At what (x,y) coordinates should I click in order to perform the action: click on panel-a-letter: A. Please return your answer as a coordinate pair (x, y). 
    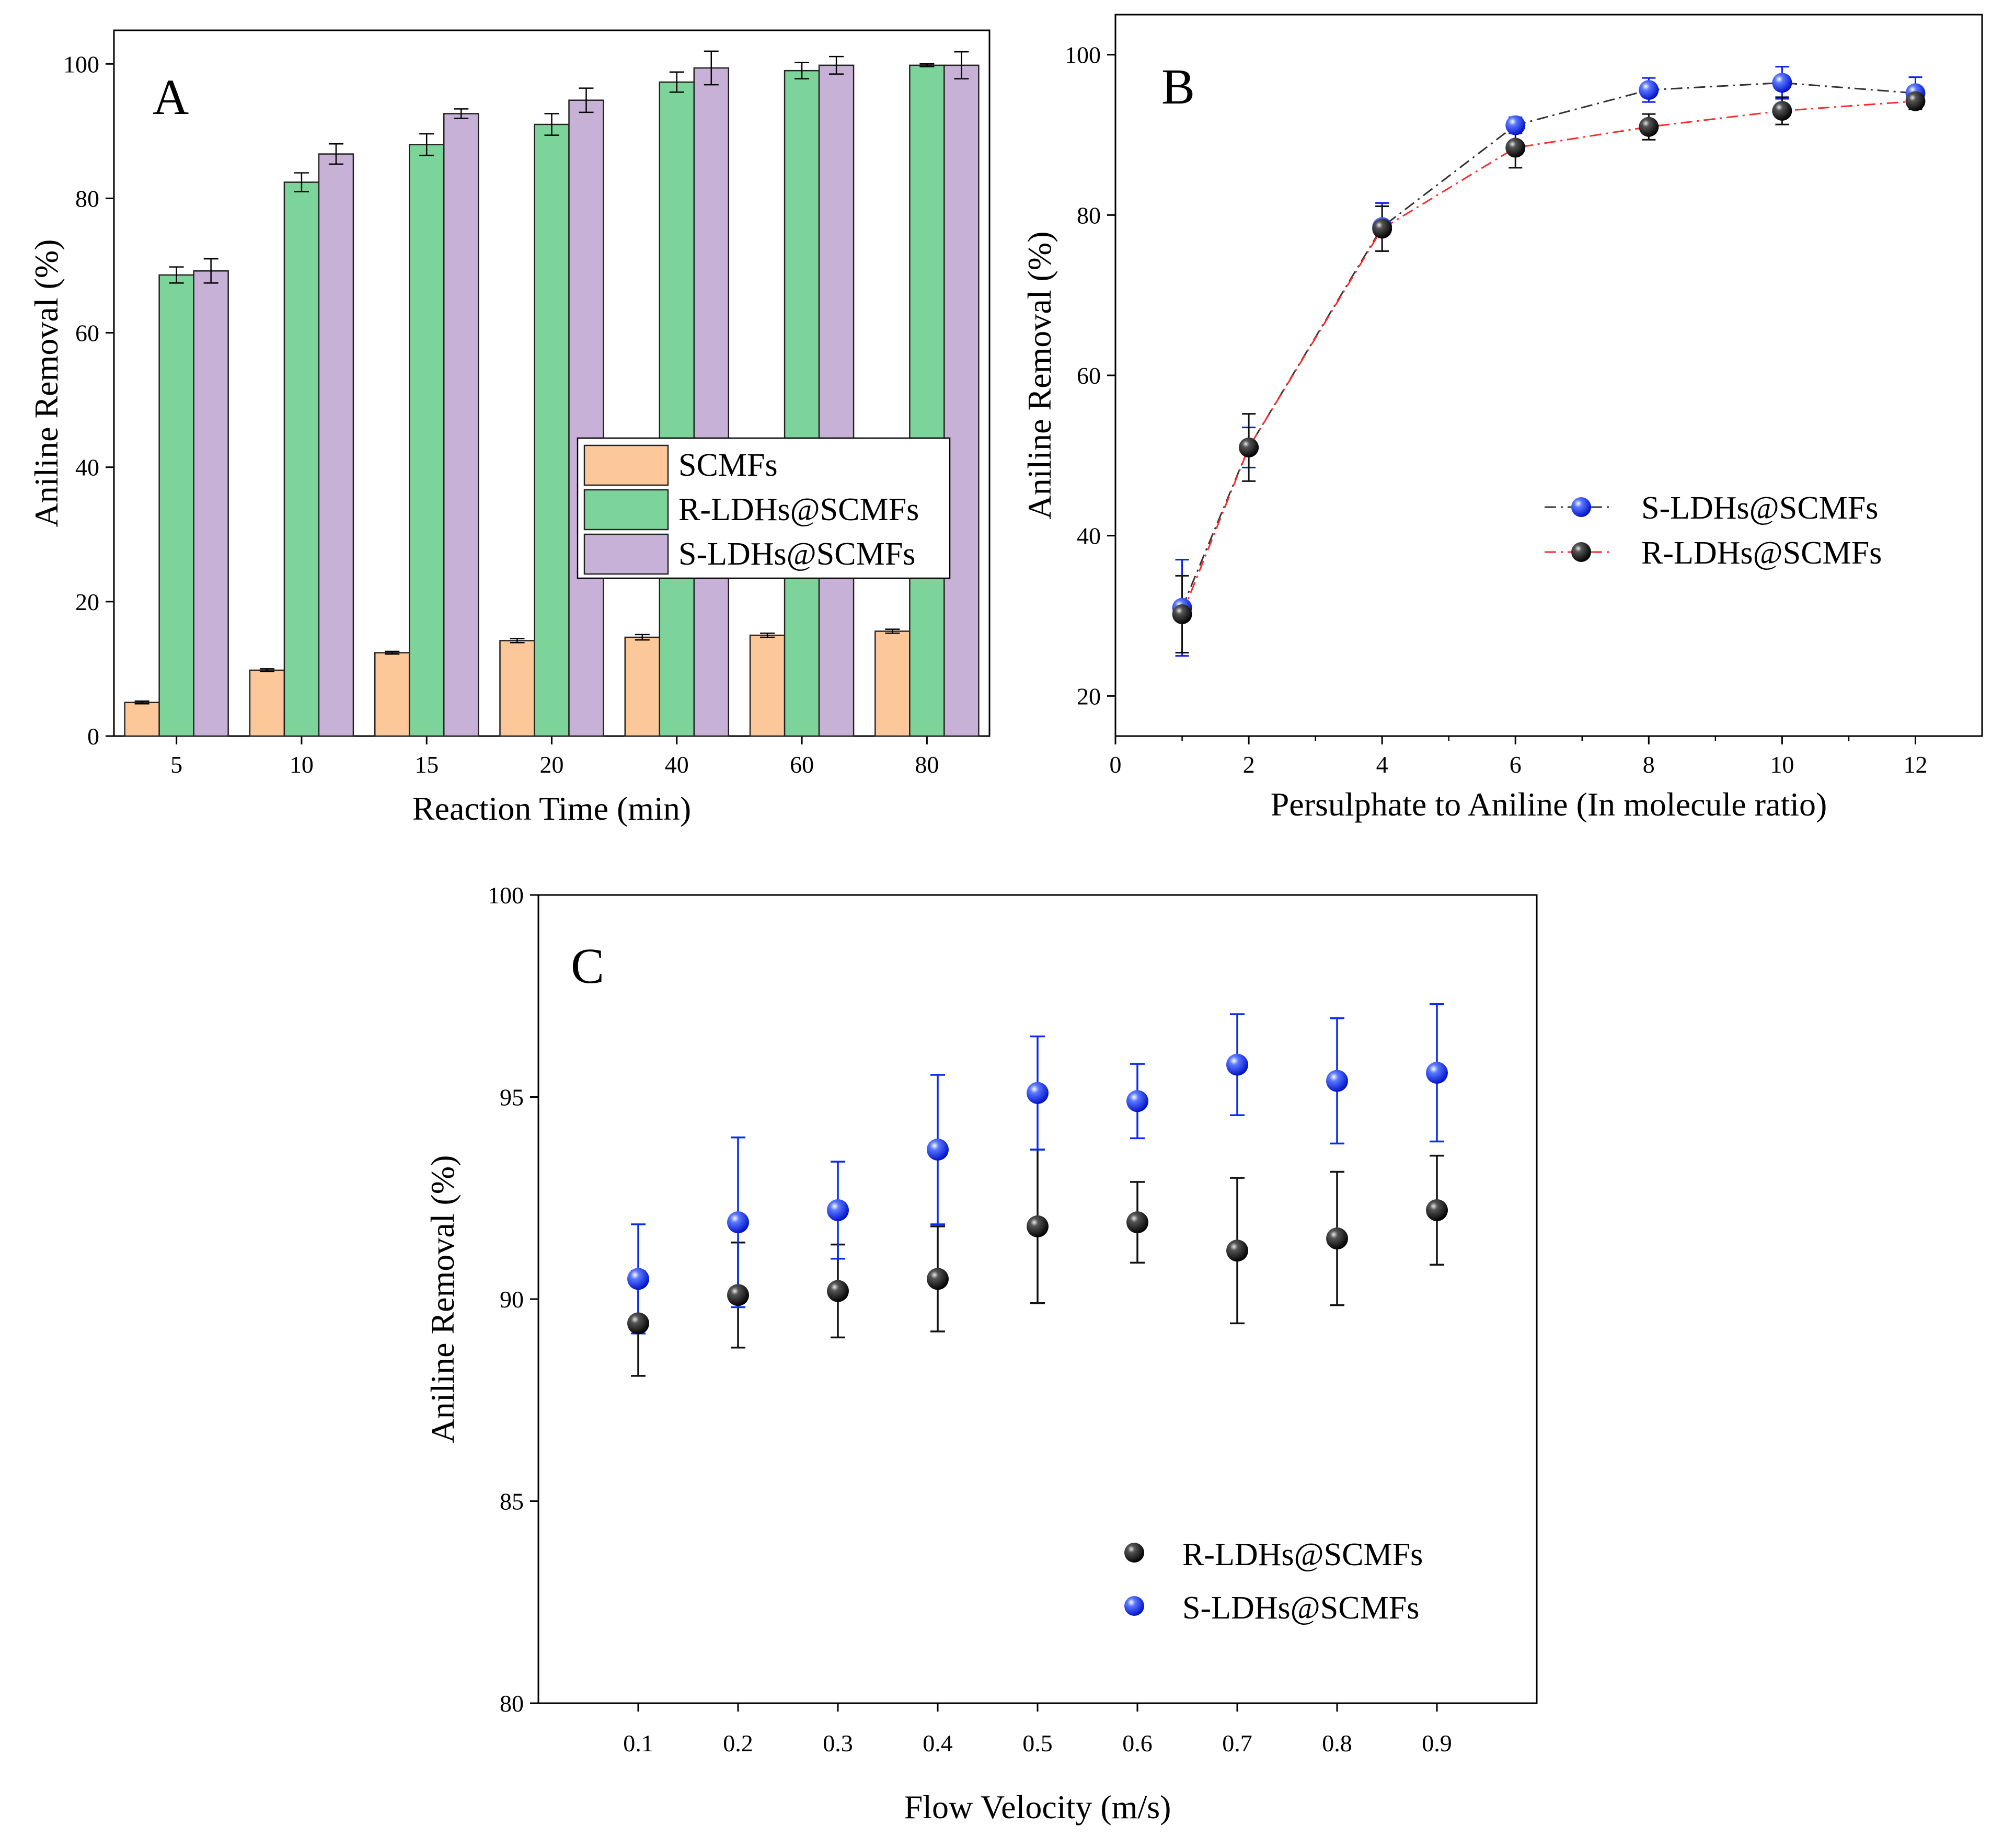
    Looking at the image, I should click on (171, 97).